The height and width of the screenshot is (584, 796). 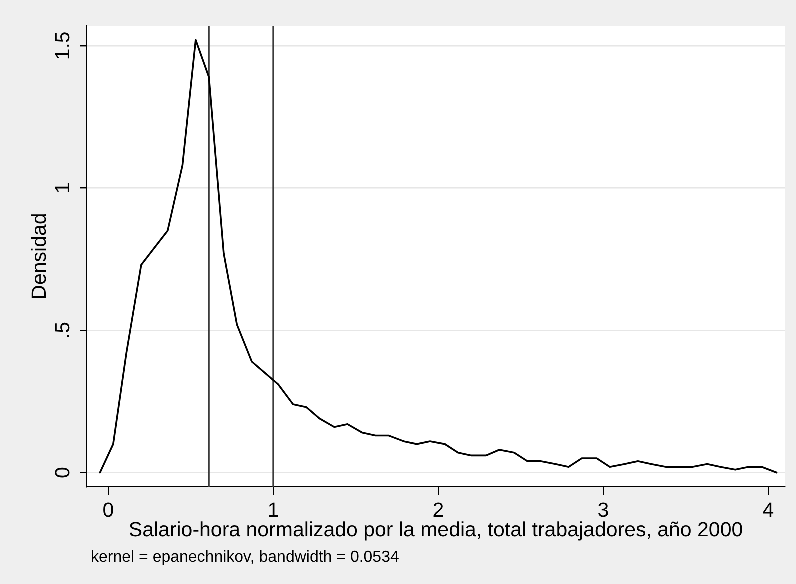 I want to click on y-tick-label: .5, so click(x=62, y=331).